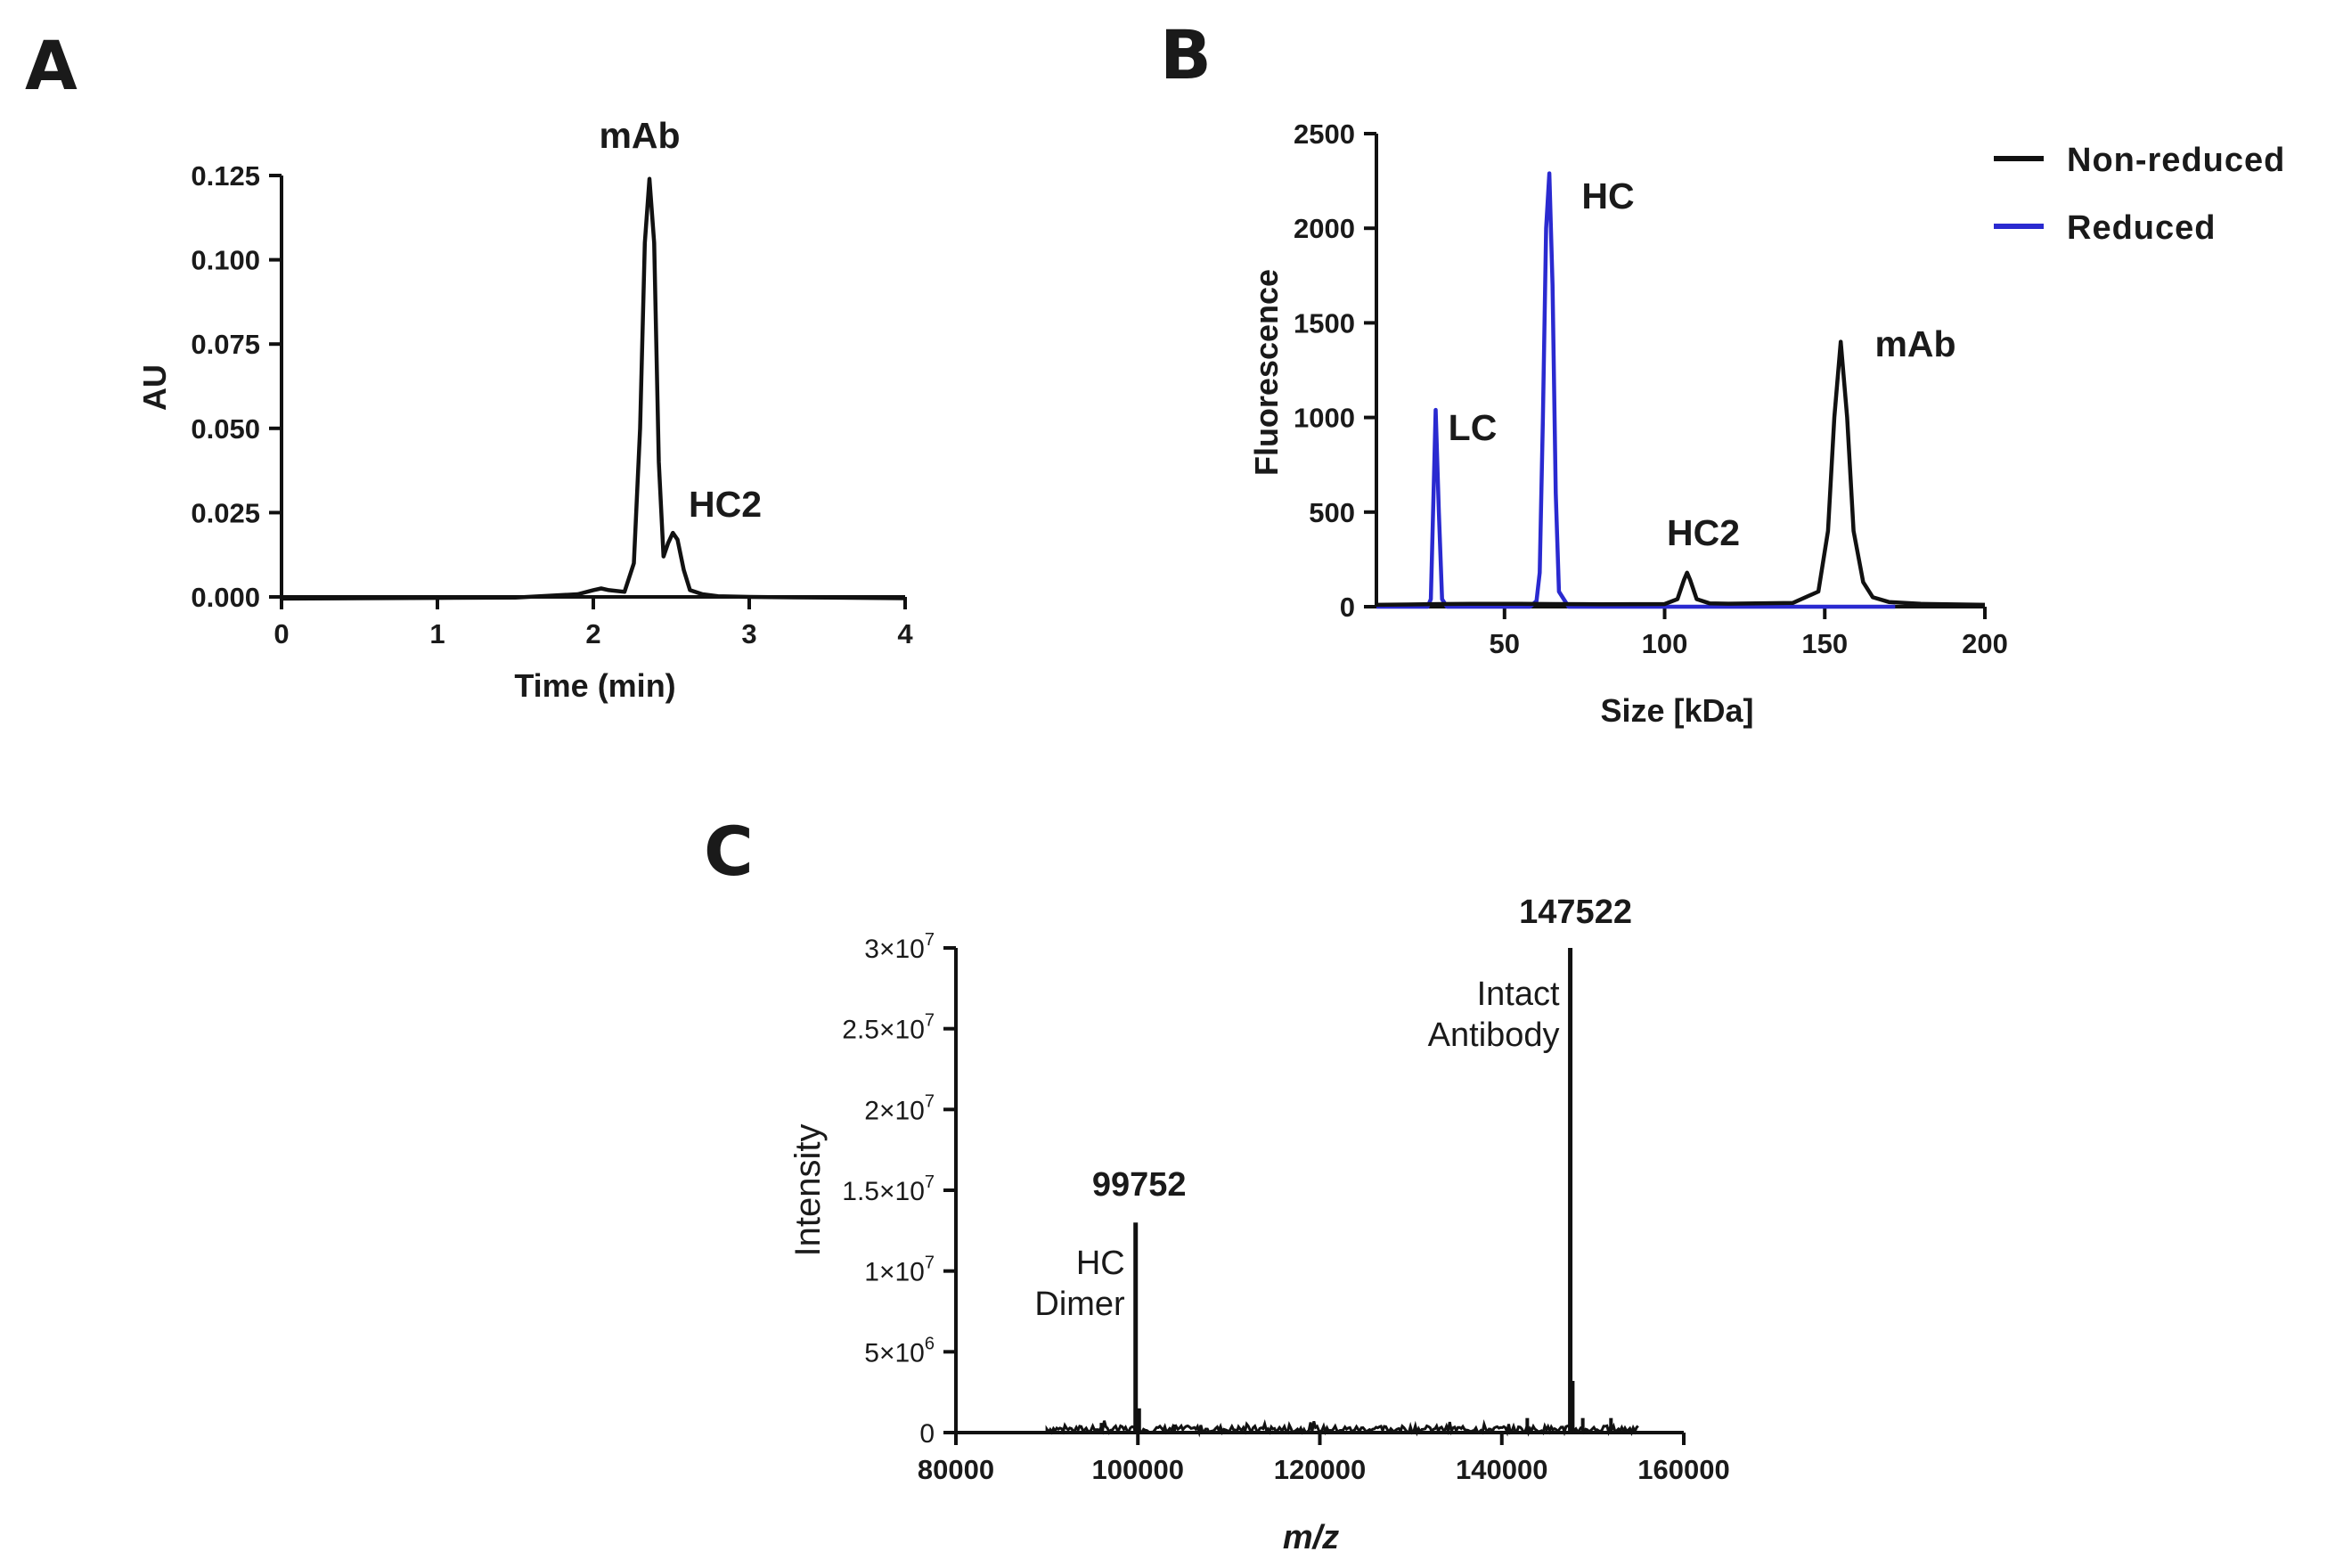 This screenshot has height=1568, width=2335. Describe the element at coordinates (1342, 1428) in the screenshot. I see `baseline-noise` at that location.